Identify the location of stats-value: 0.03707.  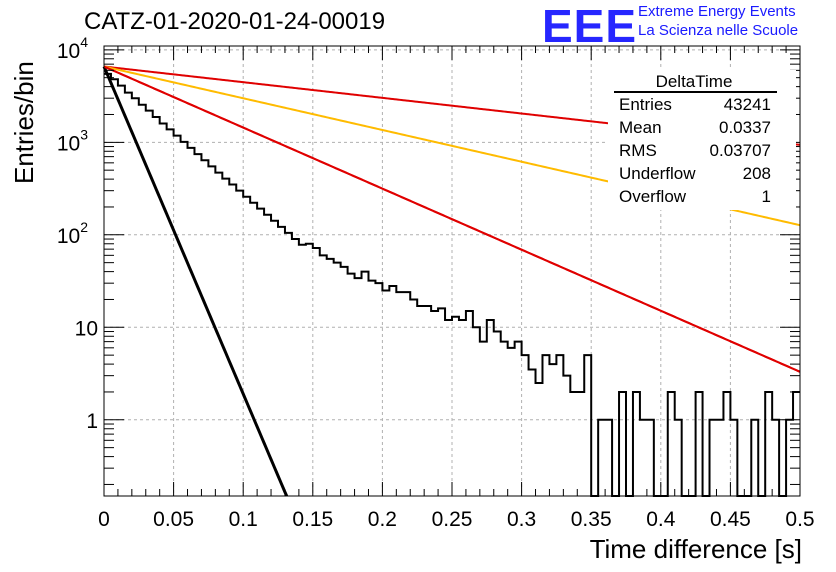
(740, 150).